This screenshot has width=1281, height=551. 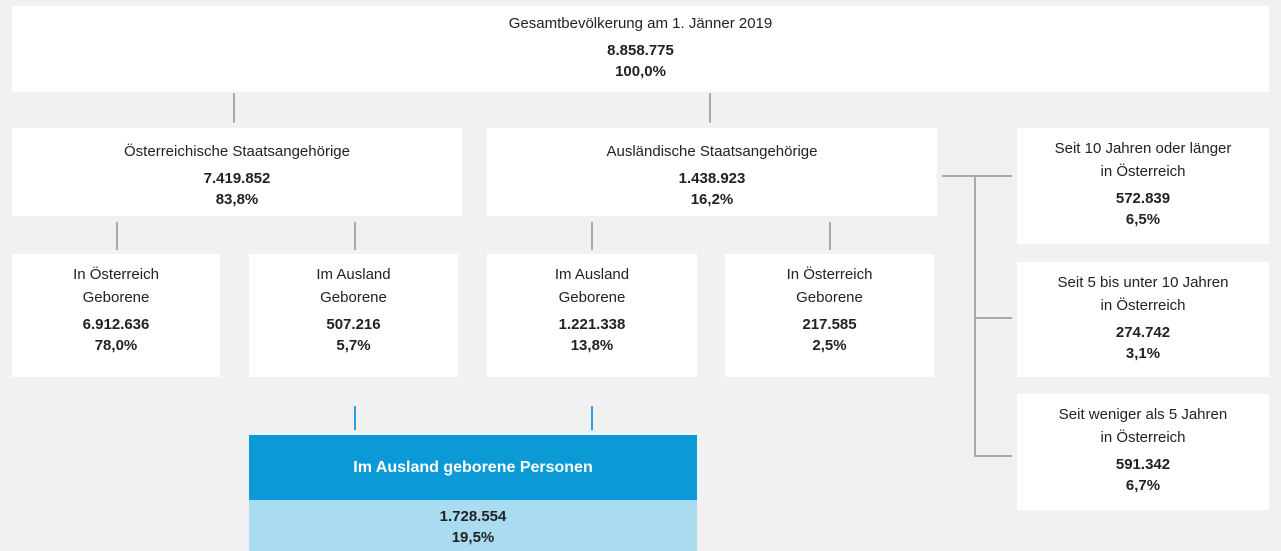 I want to click on node-share: 2,5%, so click(x=829, y=345).